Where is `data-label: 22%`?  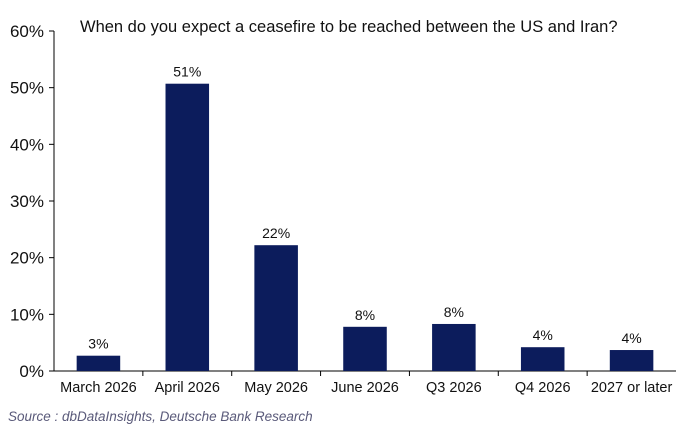 data-label: 22% is located at coordinates (276, 233).